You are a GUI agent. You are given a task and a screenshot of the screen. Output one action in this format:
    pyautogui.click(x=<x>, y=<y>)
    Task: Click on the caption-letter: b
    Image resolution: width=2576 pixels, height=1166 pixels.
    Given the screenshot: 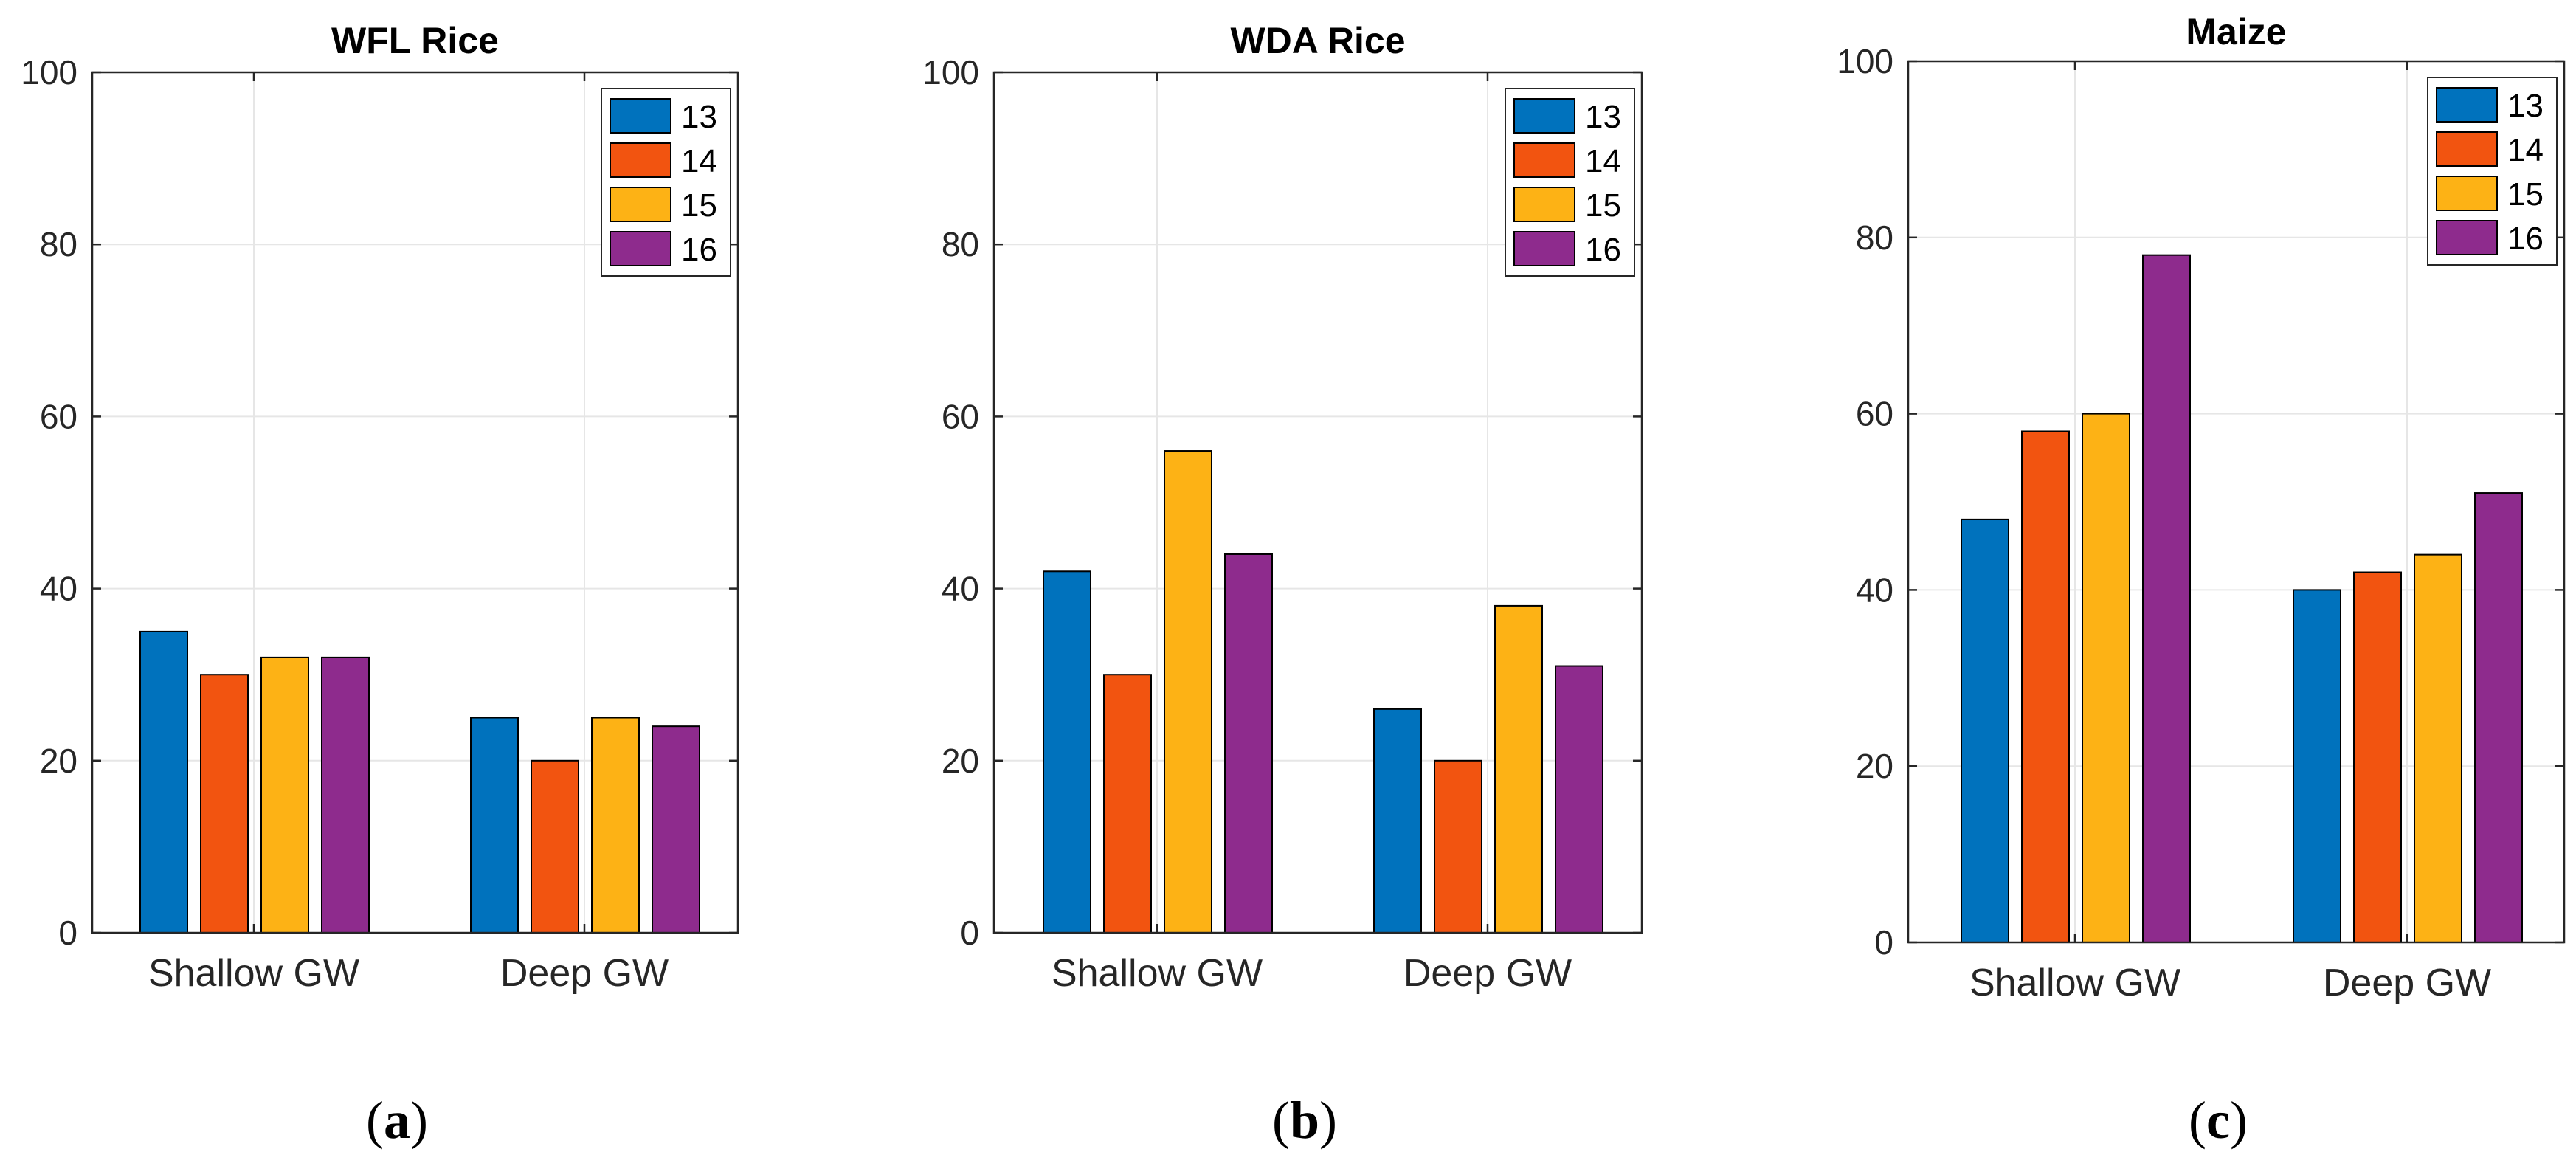 What is the action you would take?
    pyautogui.click(x=1305, y=1120)
    